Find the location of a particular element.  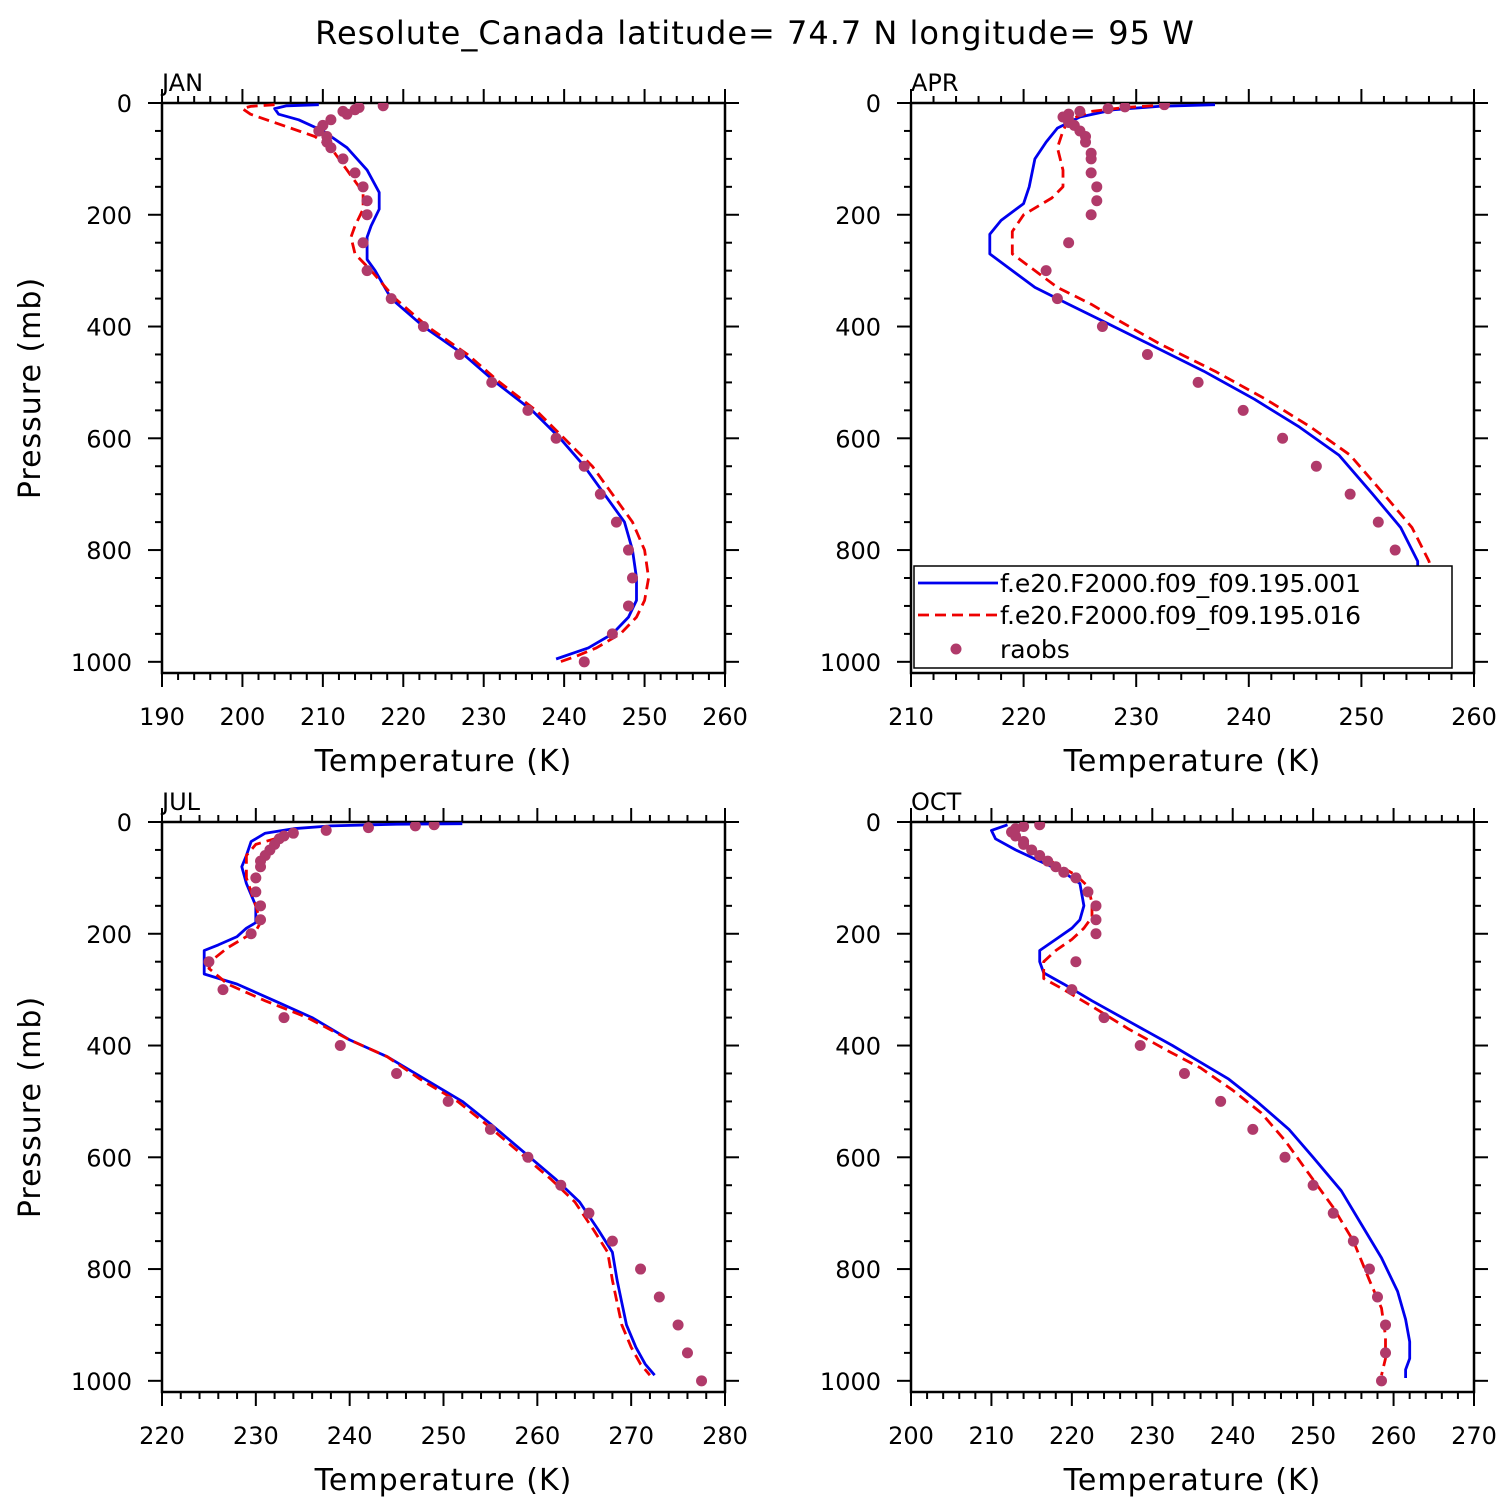

legend-swatch-raobs is located at coordinates (956, 649).